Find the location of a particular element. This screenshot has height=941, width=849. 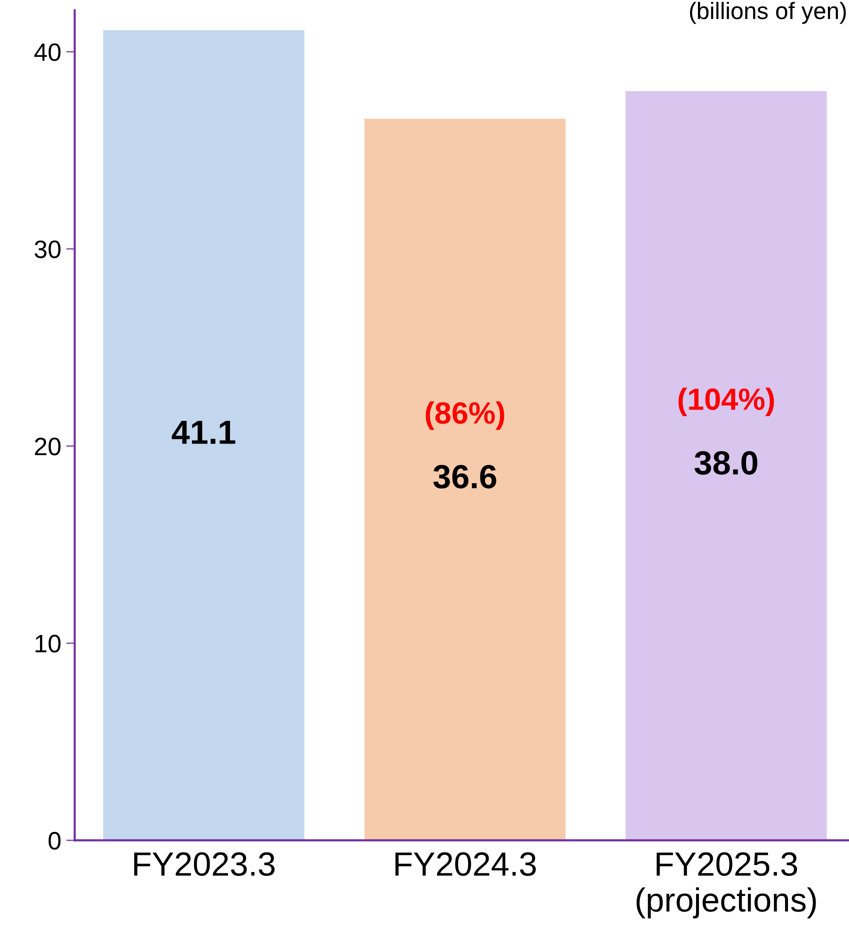

y-tick-label: 30 is located at coordinates (47, 249).